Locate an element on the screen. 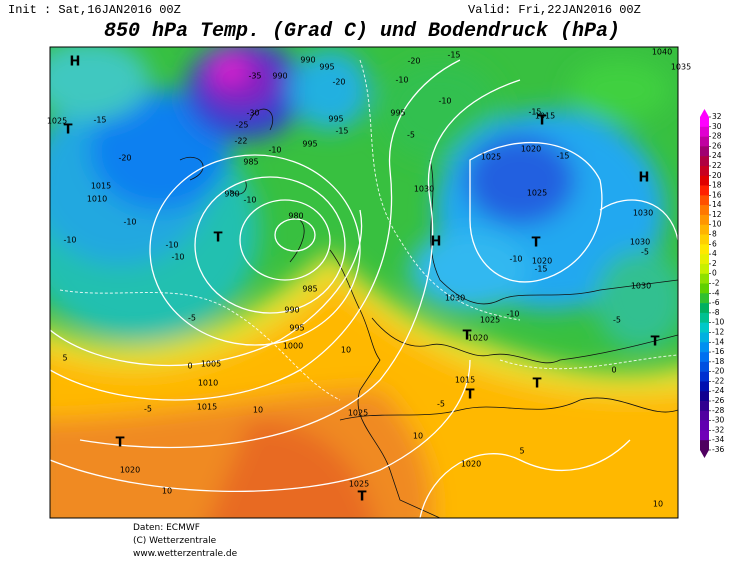 The height and width of the screenshot is (565, 732). contour-label: 985 is located at coordinates (250, 162).